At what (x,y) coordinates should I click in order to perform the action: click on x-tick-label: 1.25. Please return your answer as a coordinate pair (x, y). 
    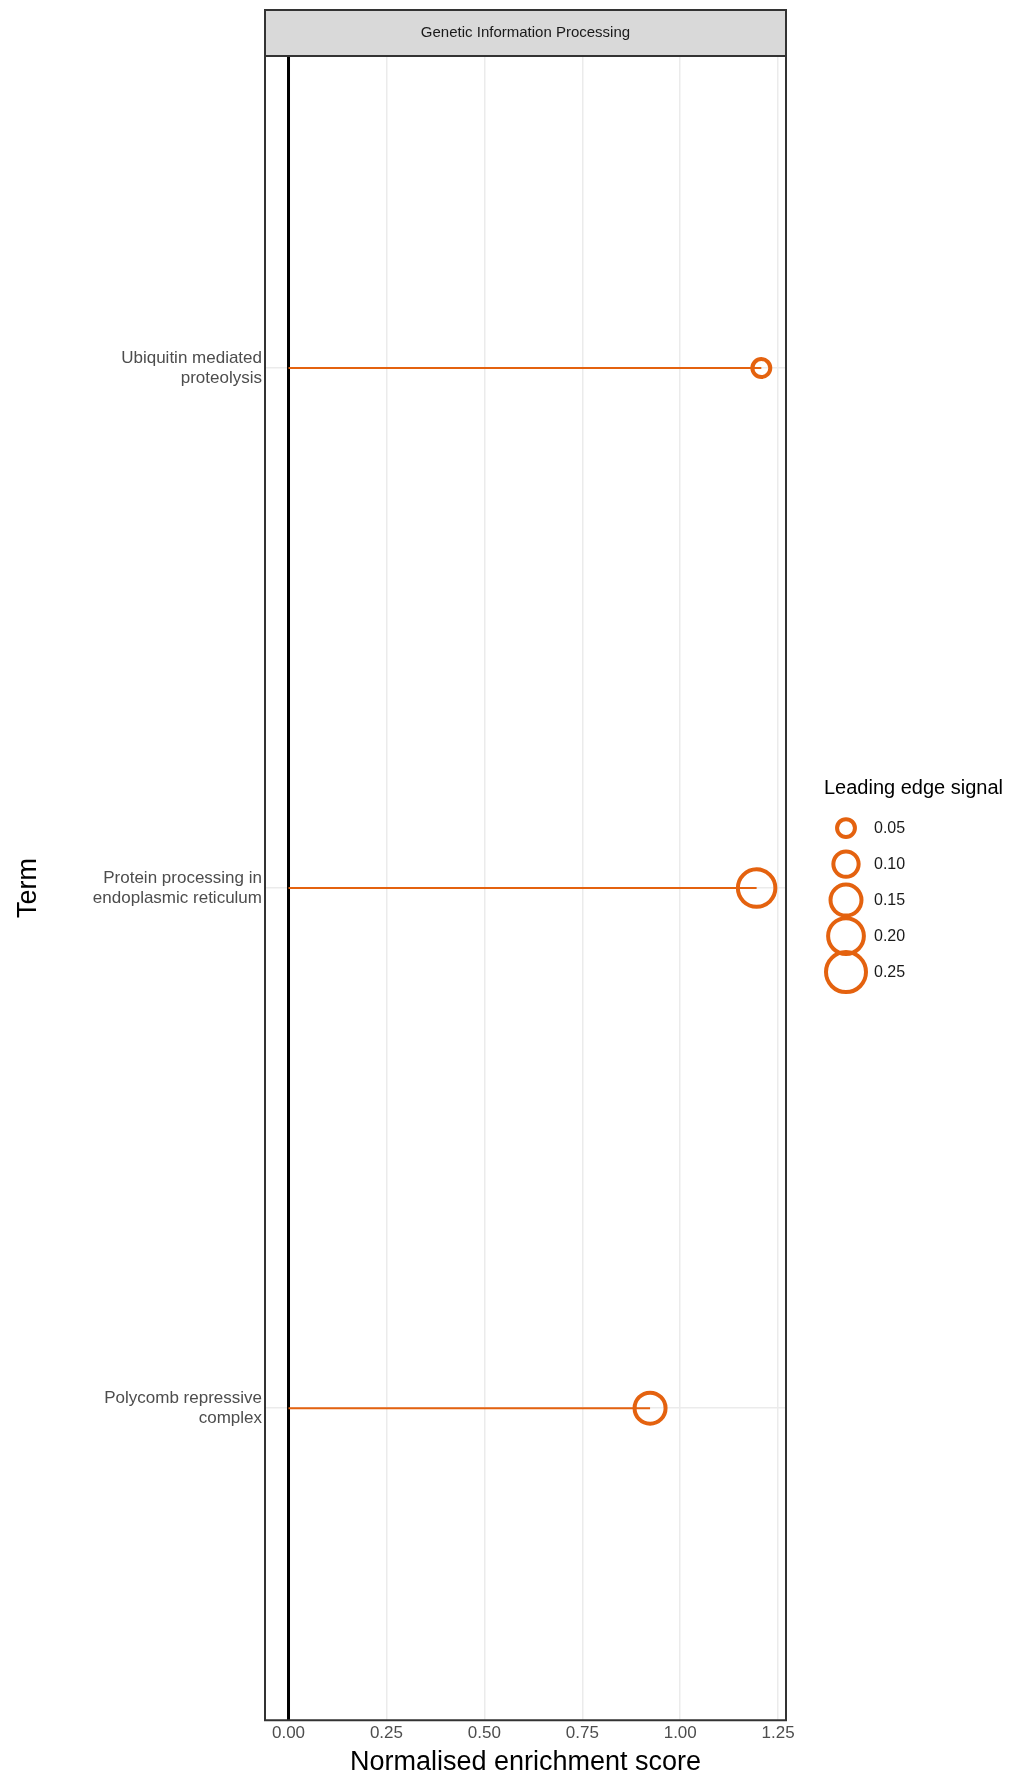
    Looking at the image, I should click on (778, 1733).